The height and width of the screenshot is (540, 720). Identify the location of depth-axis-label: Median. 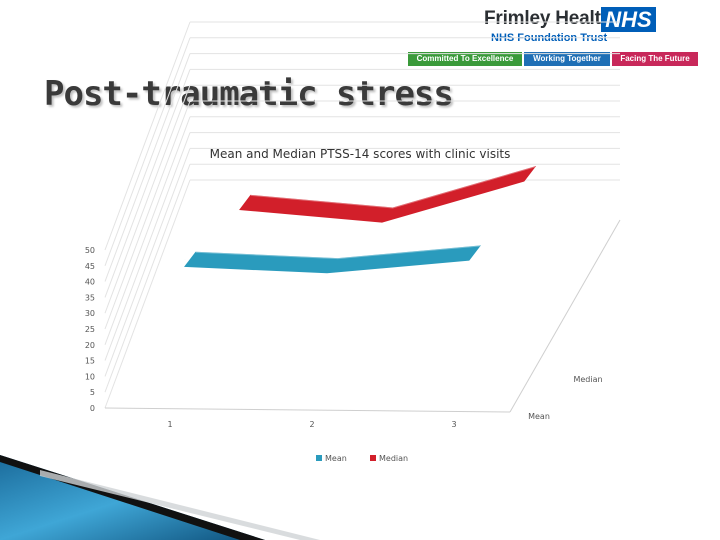
(587, 379).